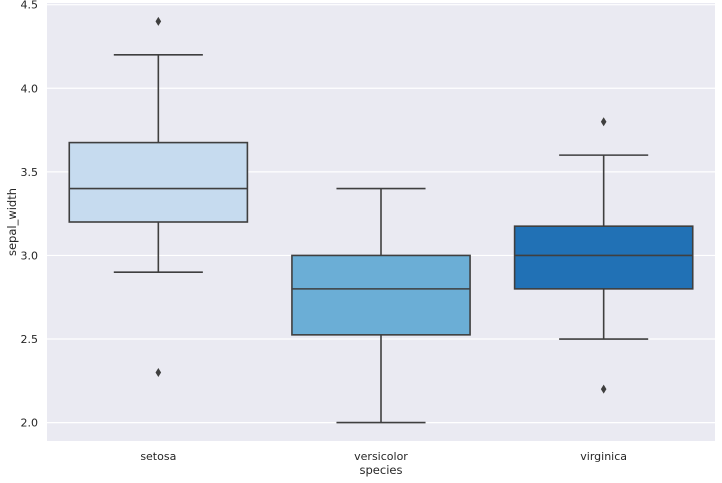 The width and height of the screenshot is (722, 483). Describe the element at coordinates (30, 423) in the screenshot. I see `y-tick-label: 2.0` at that location.